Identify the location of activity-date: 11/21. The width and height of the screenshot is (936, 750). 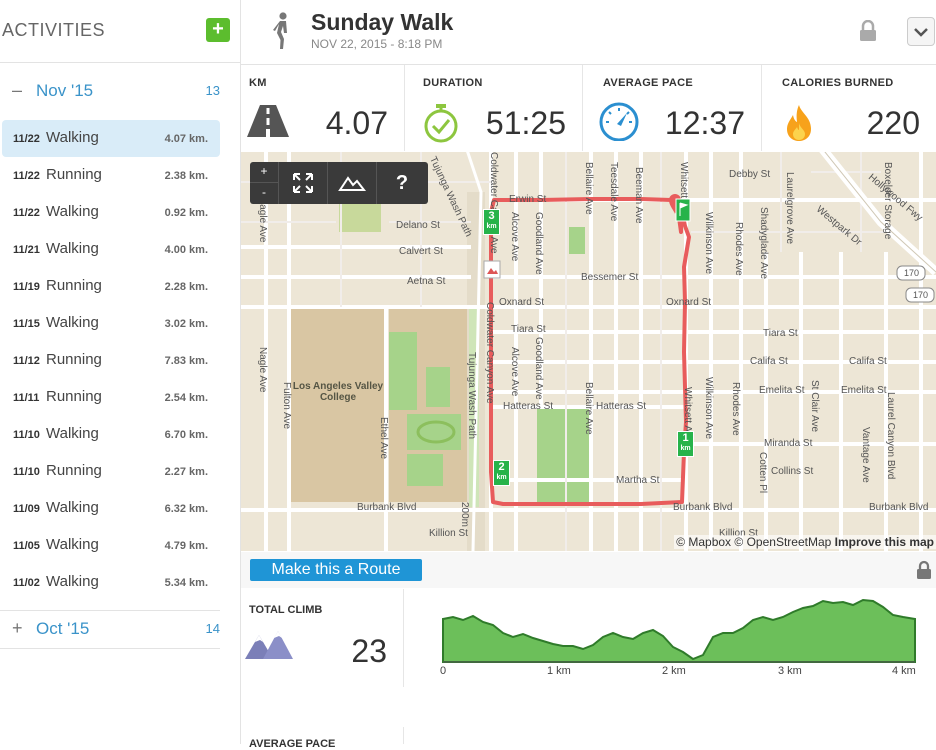
(26, 250).